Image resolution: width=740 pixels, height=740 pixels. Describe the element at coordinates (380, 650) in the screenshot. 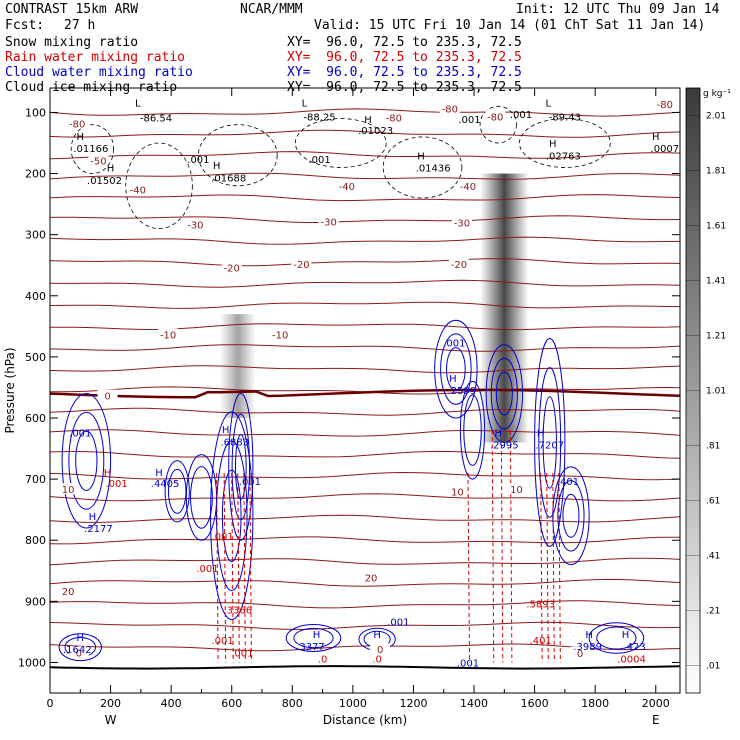

I see `temperature-label: 0` at that location.